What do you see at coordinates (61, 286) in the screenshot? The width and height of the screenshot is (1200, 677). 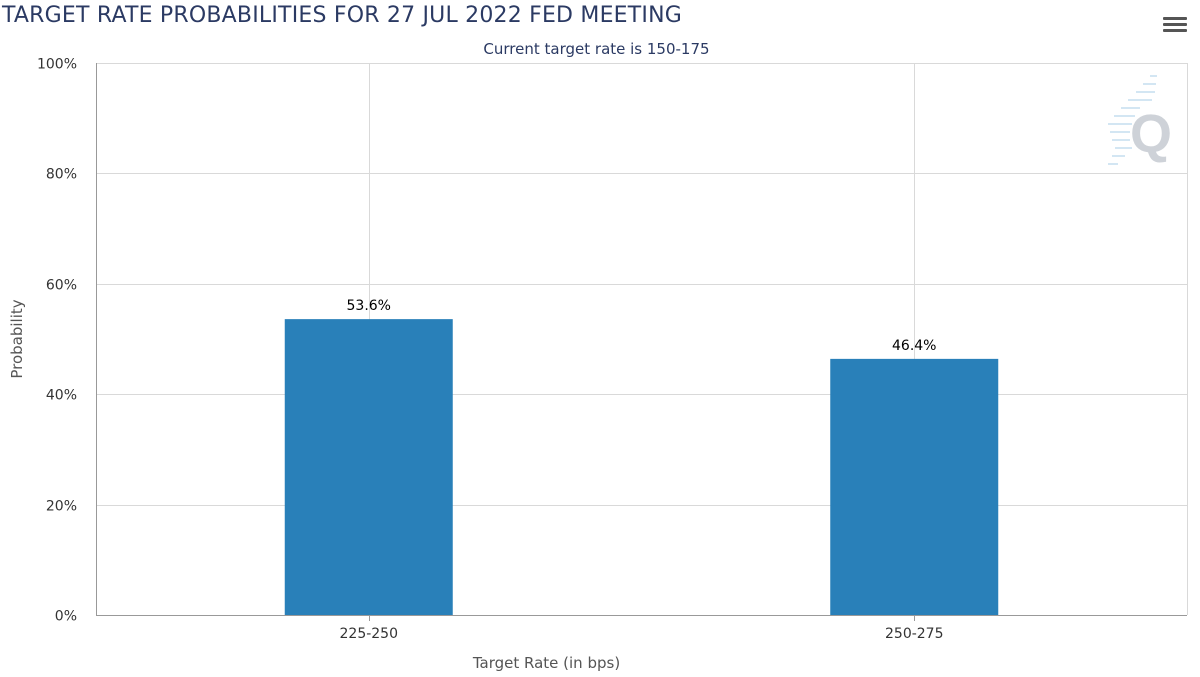 I see `y-tick-label: 60%` at bounding box center [61, 286].